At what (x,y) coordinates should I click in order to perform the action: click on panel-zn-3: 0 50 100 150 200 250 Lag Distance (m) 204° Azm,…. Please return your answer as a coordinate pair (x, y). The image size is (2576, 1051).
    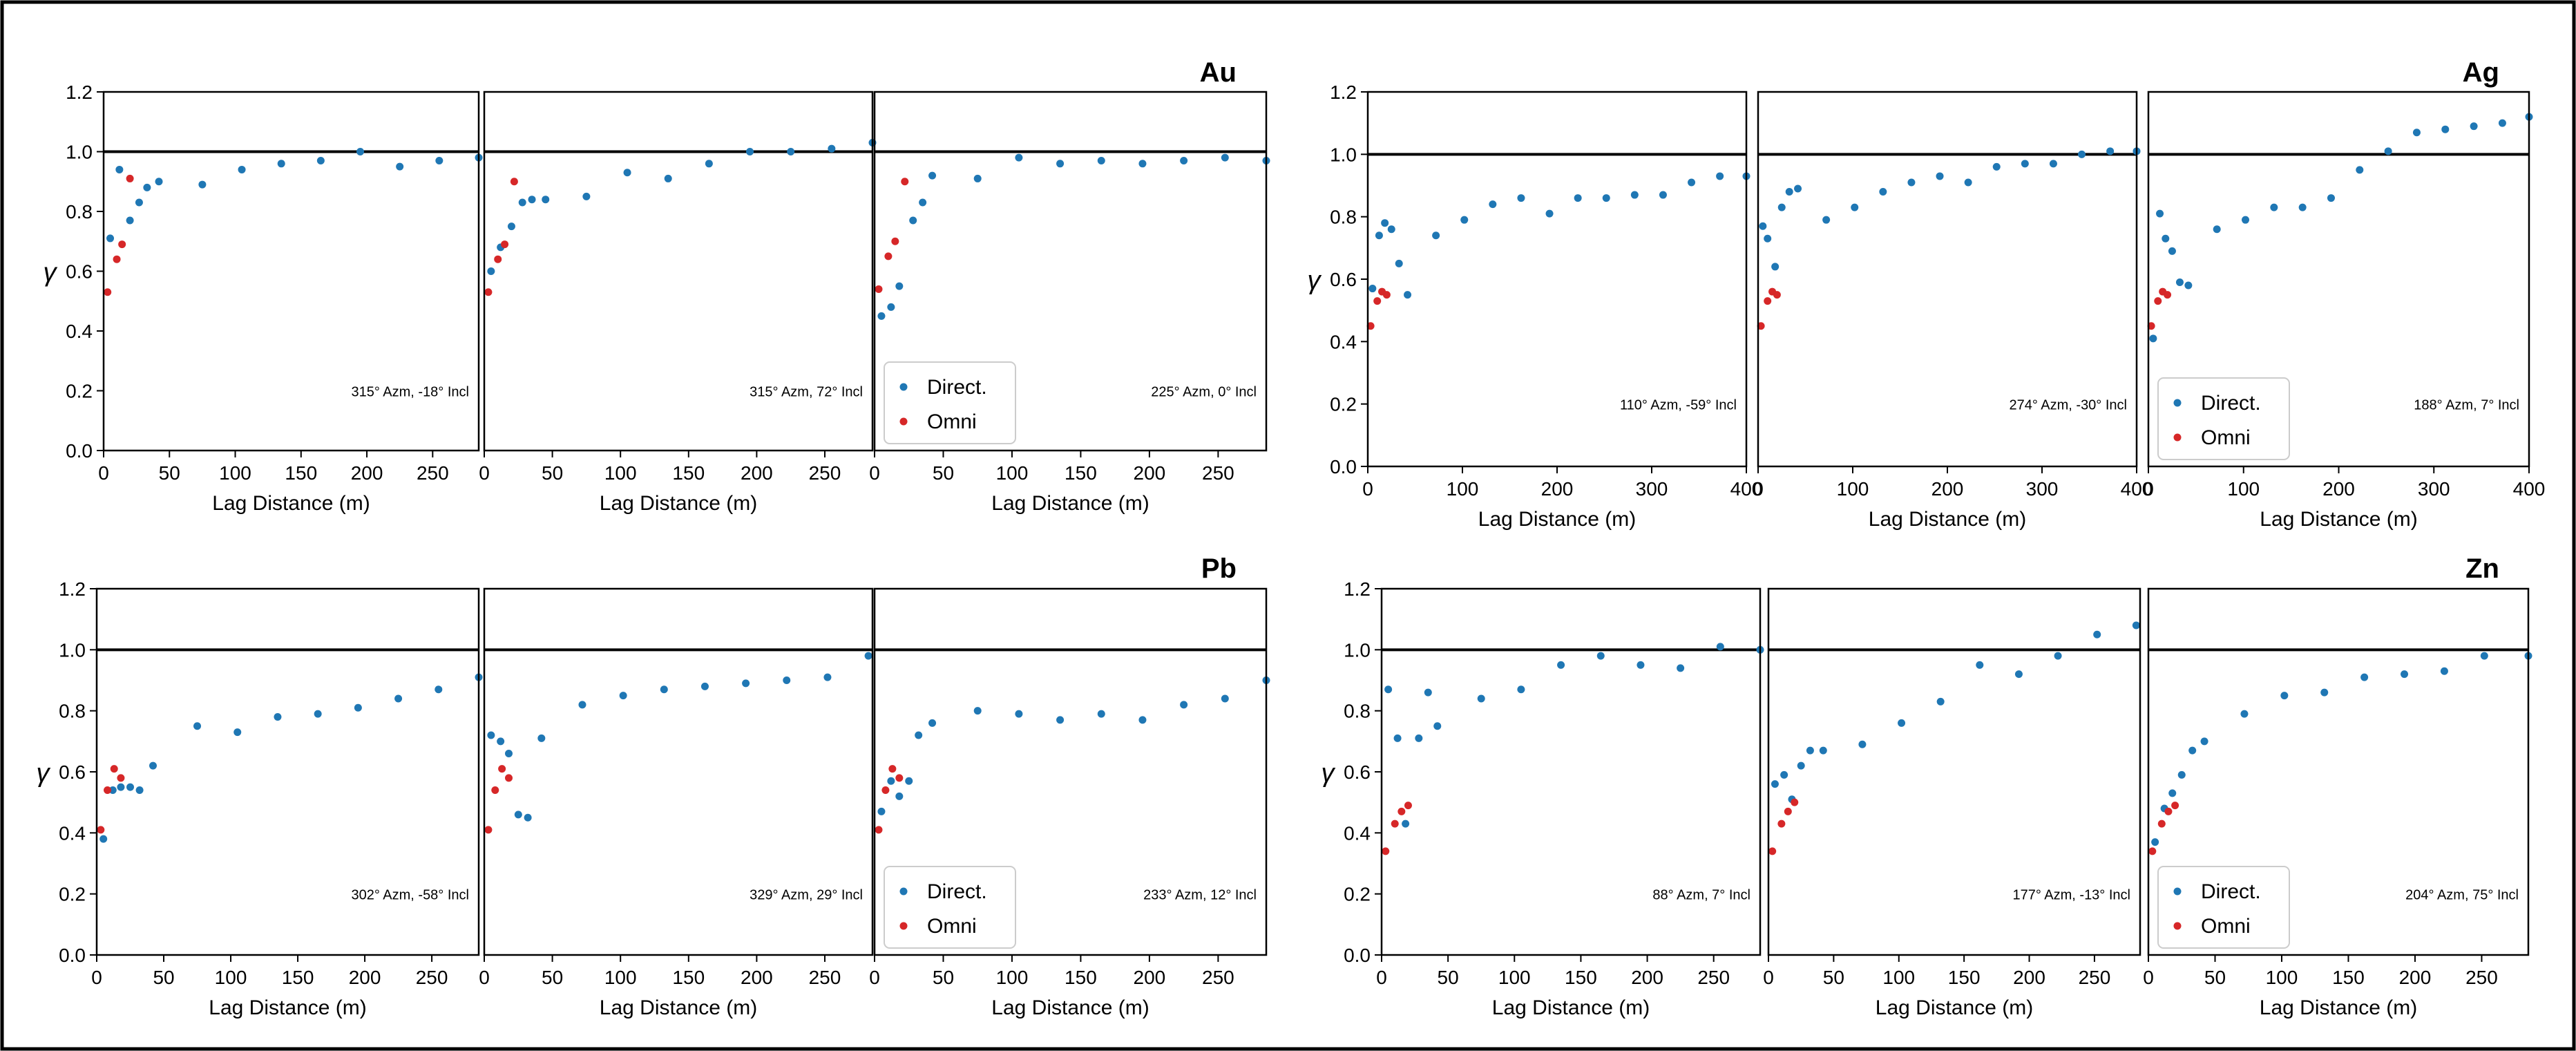
    Looking at the image, I should click on (2337, 803).